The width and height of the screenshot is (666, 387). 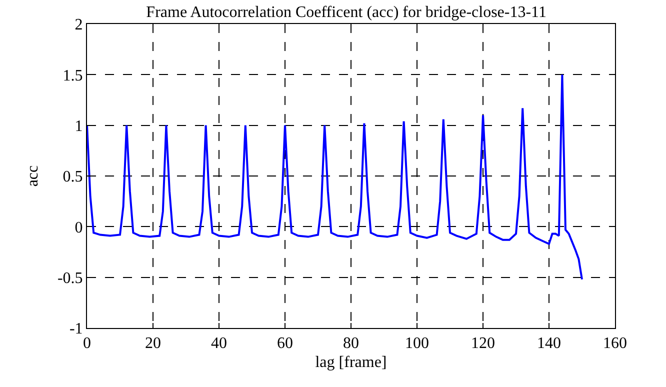 I want to click on y-tick-label: 1.5, so click(x=72, y=75).